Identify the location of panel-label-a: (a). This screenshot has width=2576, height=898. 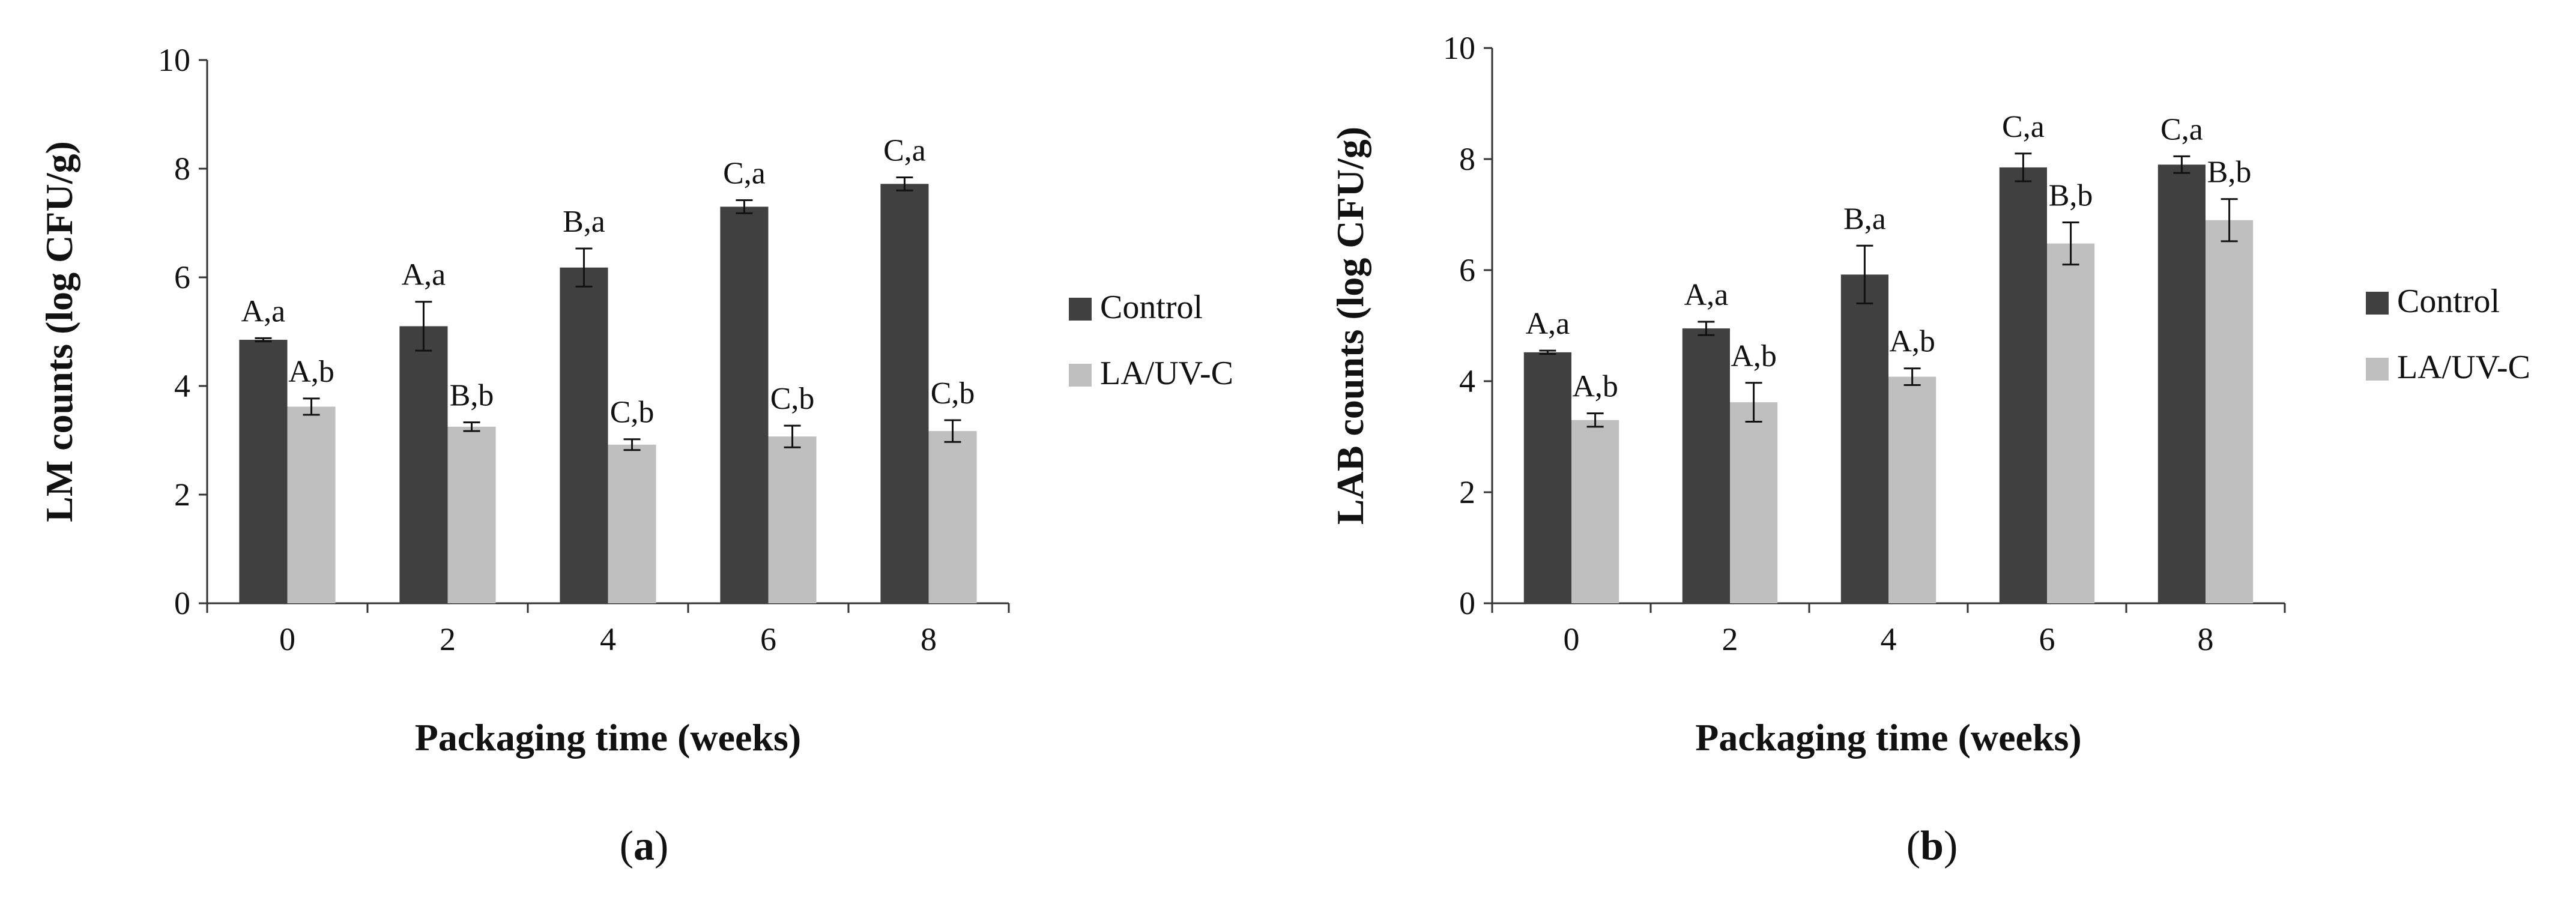
(644, 846).